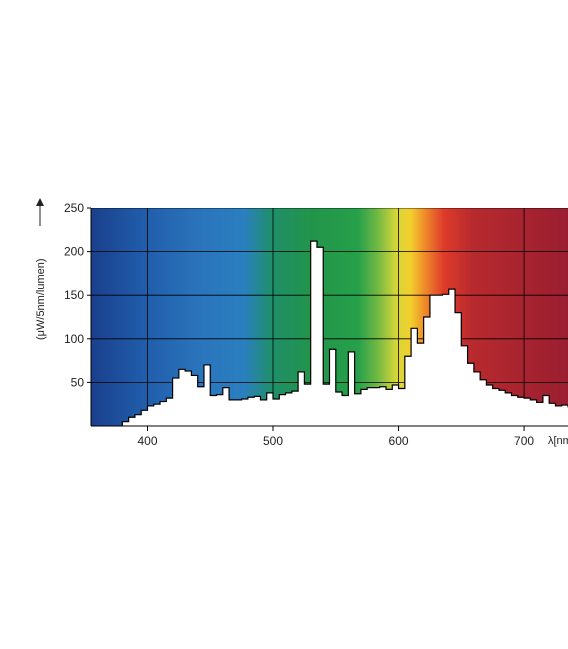  I want to click on x-tick-label-700: 700, so click(524, 441).